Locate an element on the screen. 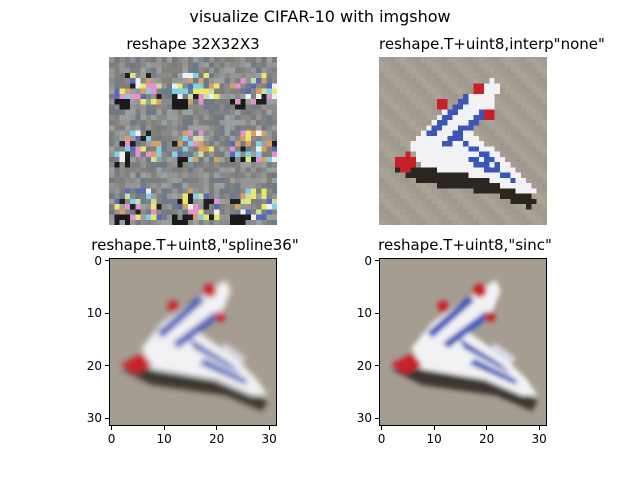 Image resolution: width=640 pixels, height=480 pixels. panel-title-sinc: reshape.T+uint8,"sinc" is located at coordinates (465, 245).